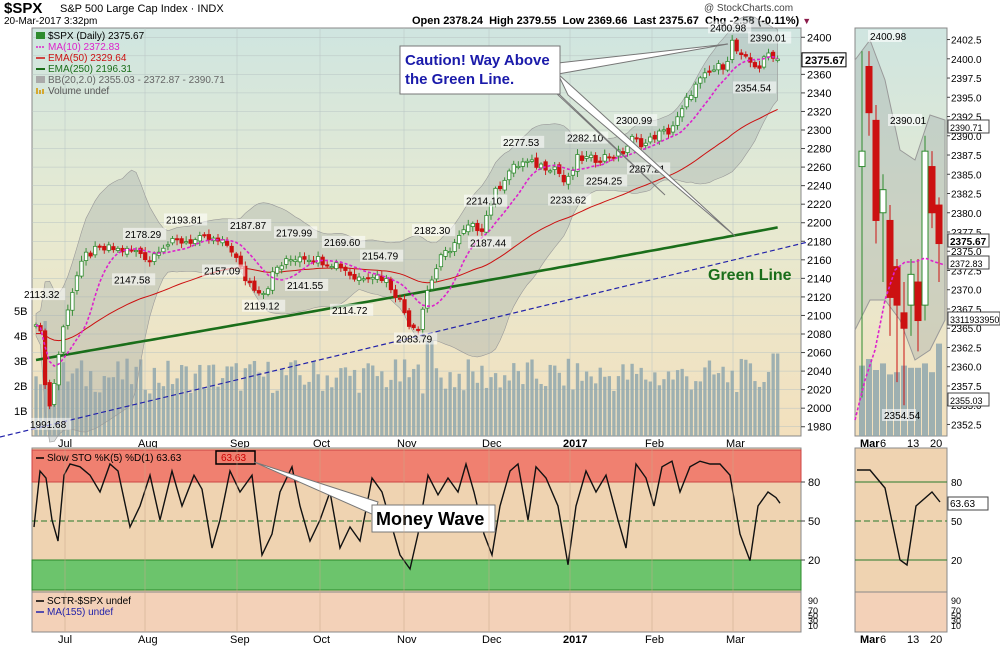 The width and height of the screenshot is (1000, 650). What do you see at coordinates (342, 243) in the screenshot?
I see `price-label: 2169.60` at bounding box center [342, 243].